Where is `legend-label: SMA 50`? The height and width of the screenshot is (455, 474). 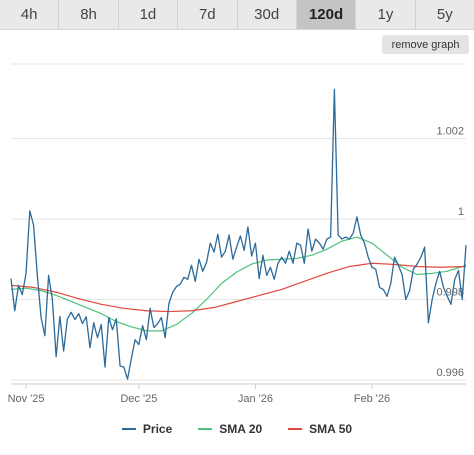 legend-label: SMA 50 is located at coordinates (331, 429).